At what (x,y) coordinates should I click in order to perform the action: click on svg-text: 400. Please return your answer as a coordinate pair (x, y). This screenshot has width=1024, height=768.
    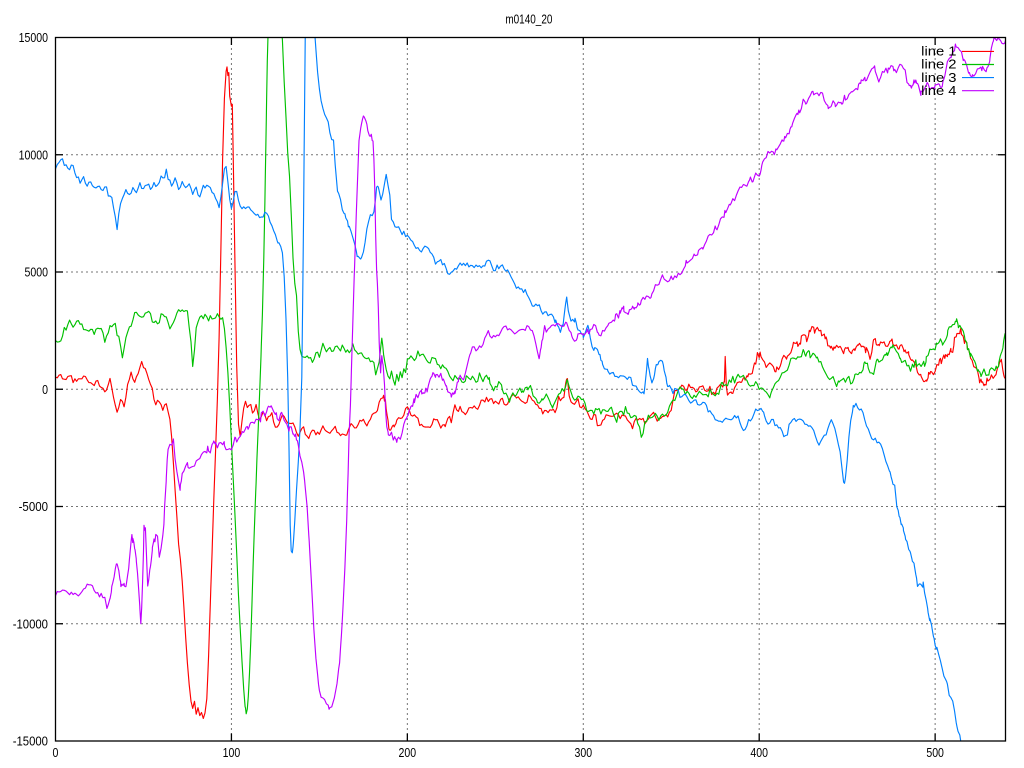
    Looking at the image, I should click on (759, 752).